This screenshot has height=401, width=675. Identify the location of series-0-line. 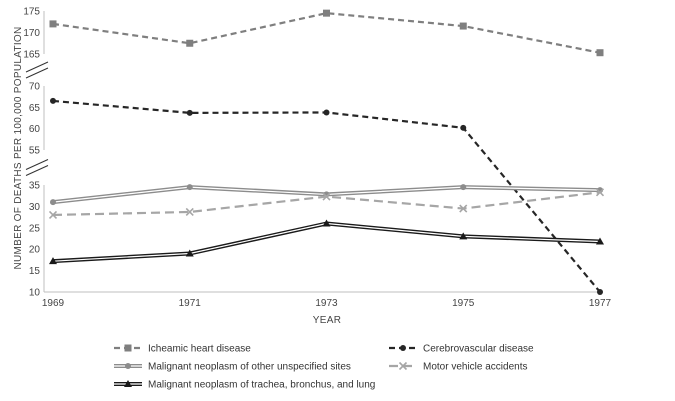
(326, 33).